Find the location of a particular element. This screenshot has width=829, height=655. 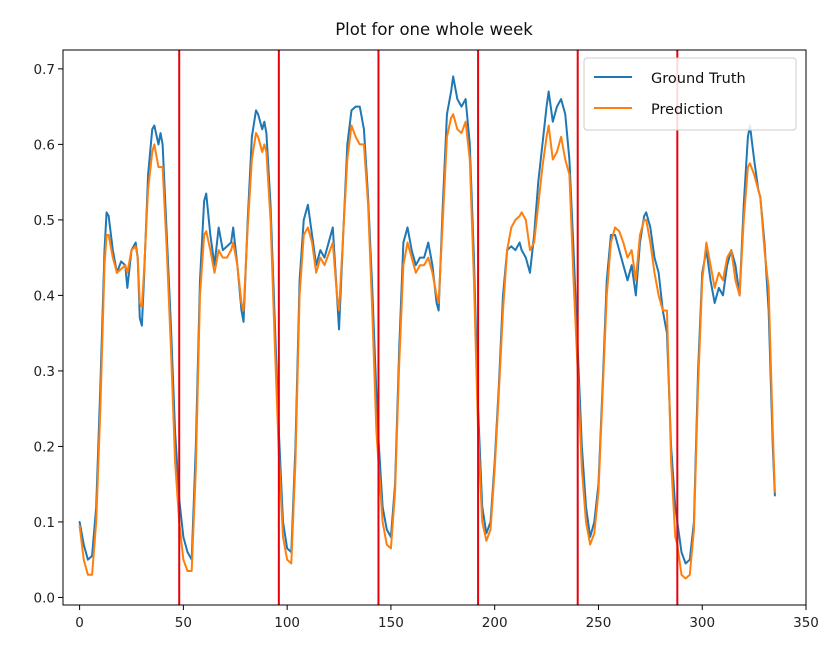

x-tick-label: 350 is located at coordinates (806, 623).